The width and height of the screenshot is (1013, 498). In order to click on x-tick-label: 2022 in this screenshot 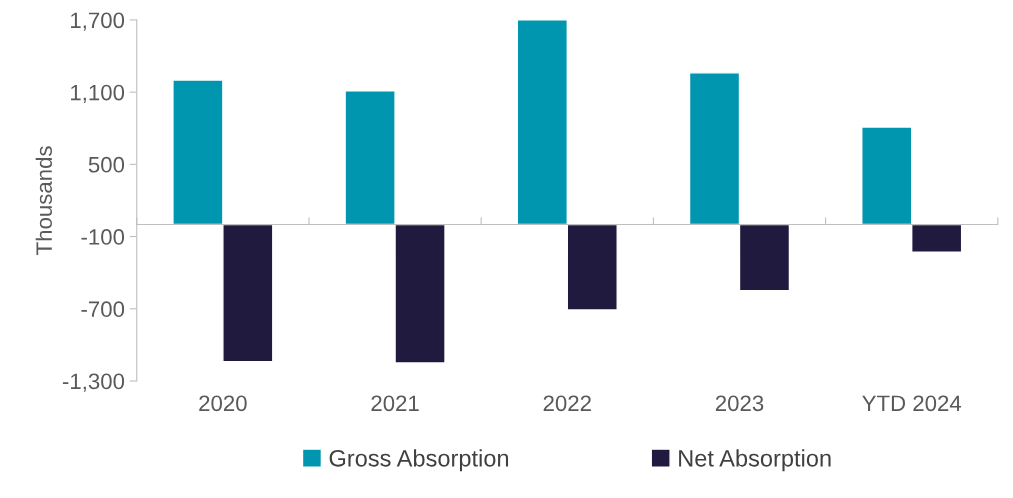, I will do `click(567, 403)`.